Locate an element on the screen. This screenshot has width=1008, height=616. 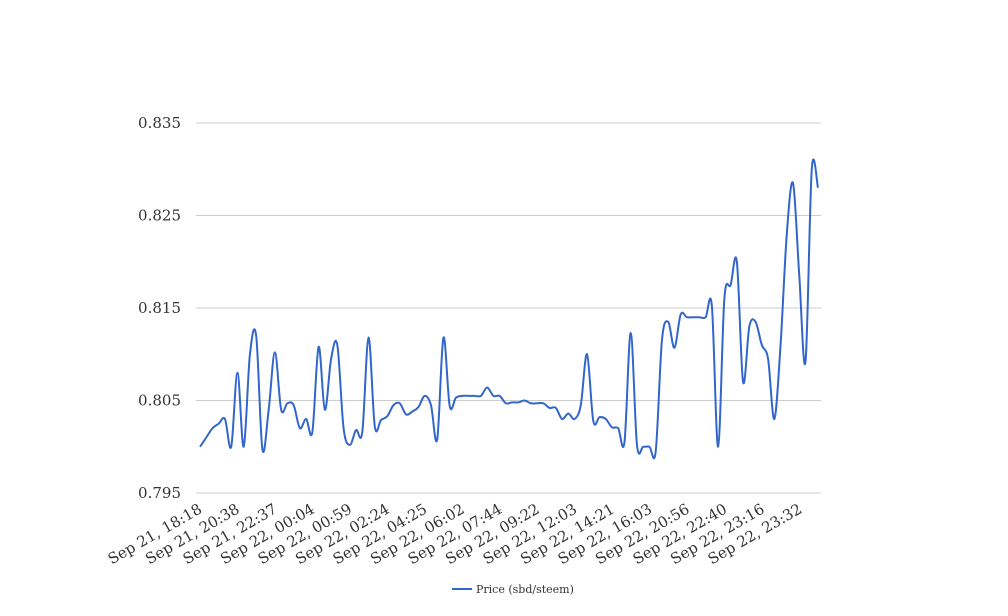
y-tick-label: 0.825 is located at coordinates (159, 216).